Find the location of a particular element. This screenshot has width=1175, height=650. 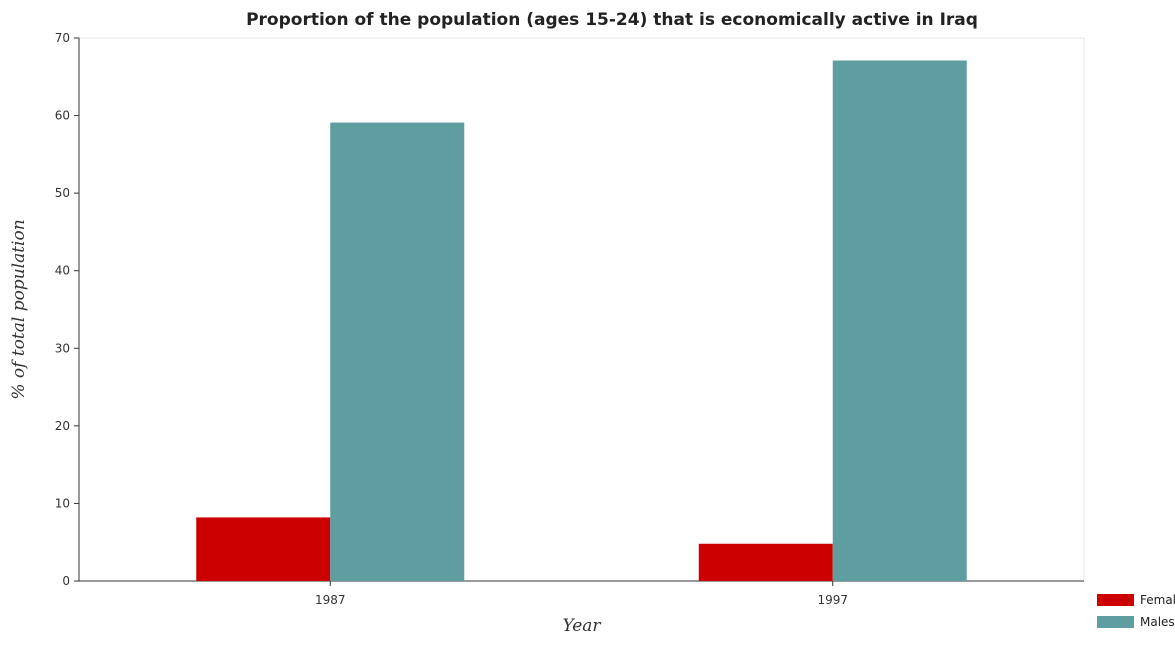

x-tick-label: 1987 is located at coordinates (330, 600).